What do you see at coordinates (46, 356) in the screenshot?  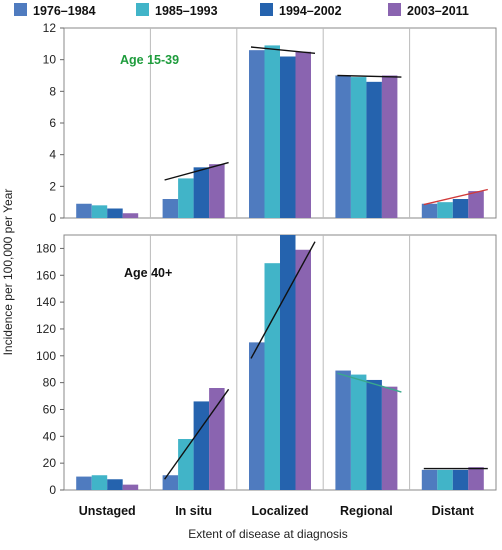 I see `y-tick-label: 100` at bounding box center [46, 356].